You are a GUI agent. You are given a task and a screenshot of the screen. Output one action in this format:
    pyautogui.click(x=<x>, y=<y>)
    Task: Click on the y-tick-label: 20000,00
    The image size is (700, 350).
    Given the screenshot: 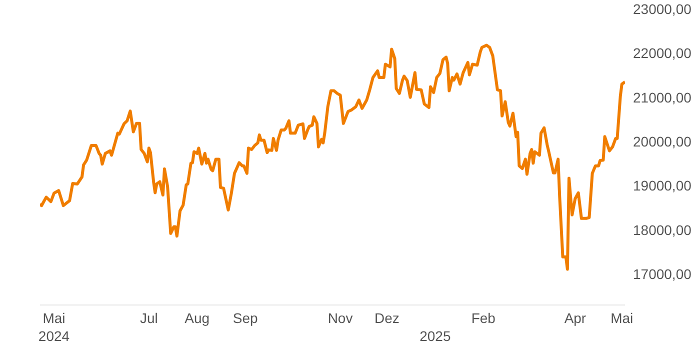 What is the action you would take?
    pyautogui.click(x=662, y=142)
    